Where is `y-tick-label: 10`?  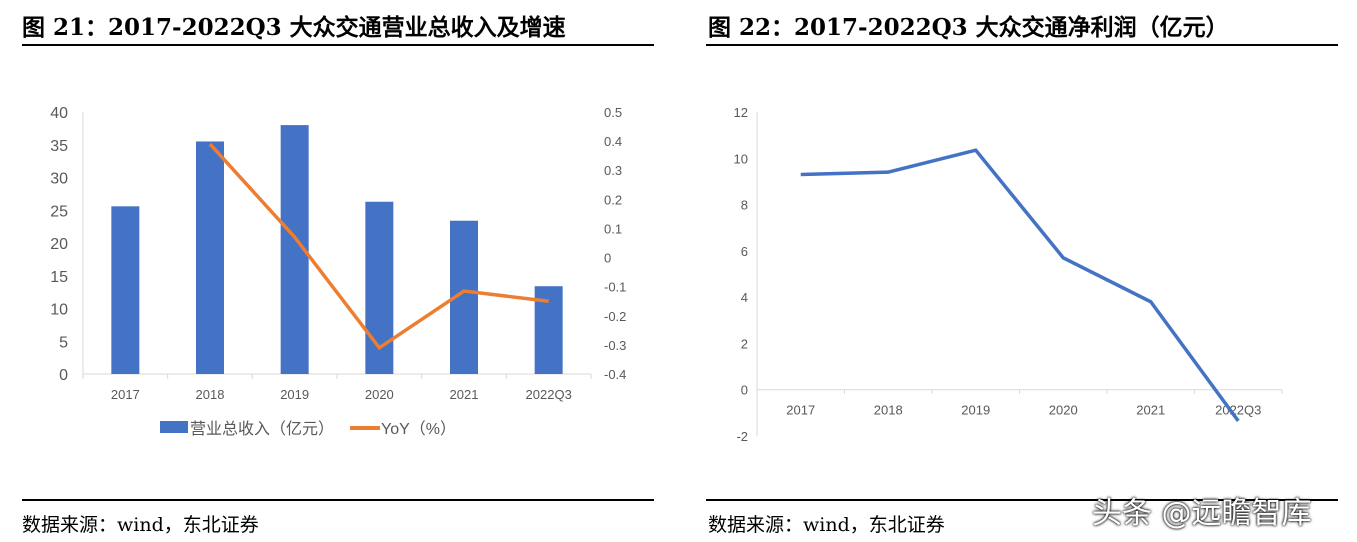
y-tick-label: 10 is located at coordinates (59, 310).